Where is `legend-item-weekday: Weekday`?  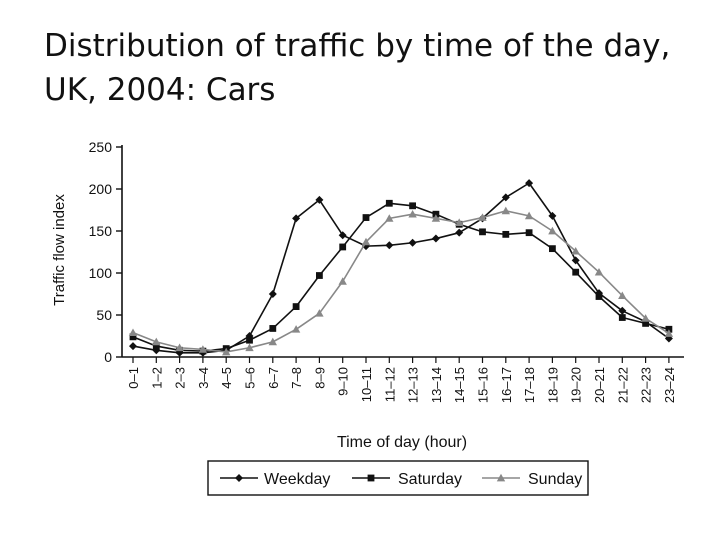 legend-item-weekday: Weekday is located at coordinates (275, 479).